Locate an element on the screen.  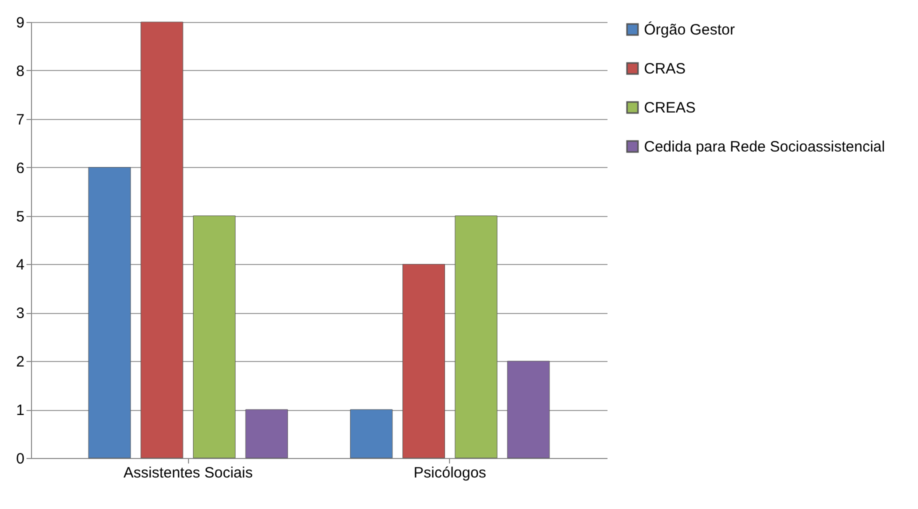
legend-label: Cedida para Rede Socioassistencial is located at coordinates (764, 147).